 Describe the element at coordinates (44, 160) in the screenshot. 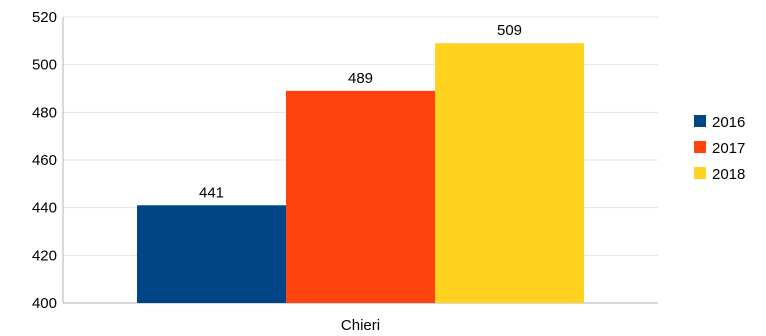

I see `y-tick-label: 460` at that location.